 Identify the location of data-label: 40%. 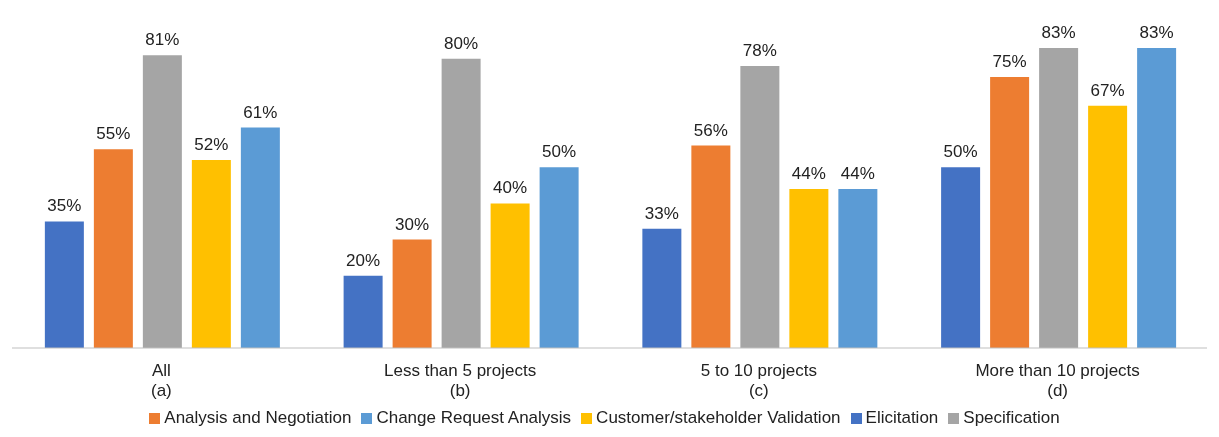
(510, 188).